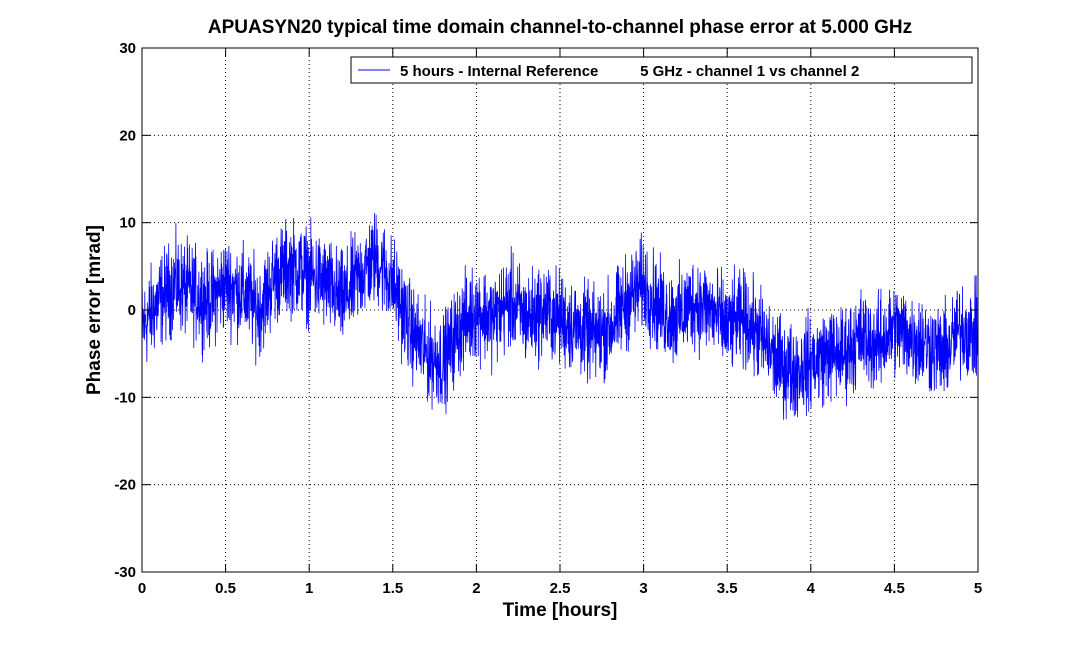 The image size is (1081, 649). Describe the element at coordinates (94, 310) in the screenshot. I see `y-axis-label: Phase error [mrad]` at that location.